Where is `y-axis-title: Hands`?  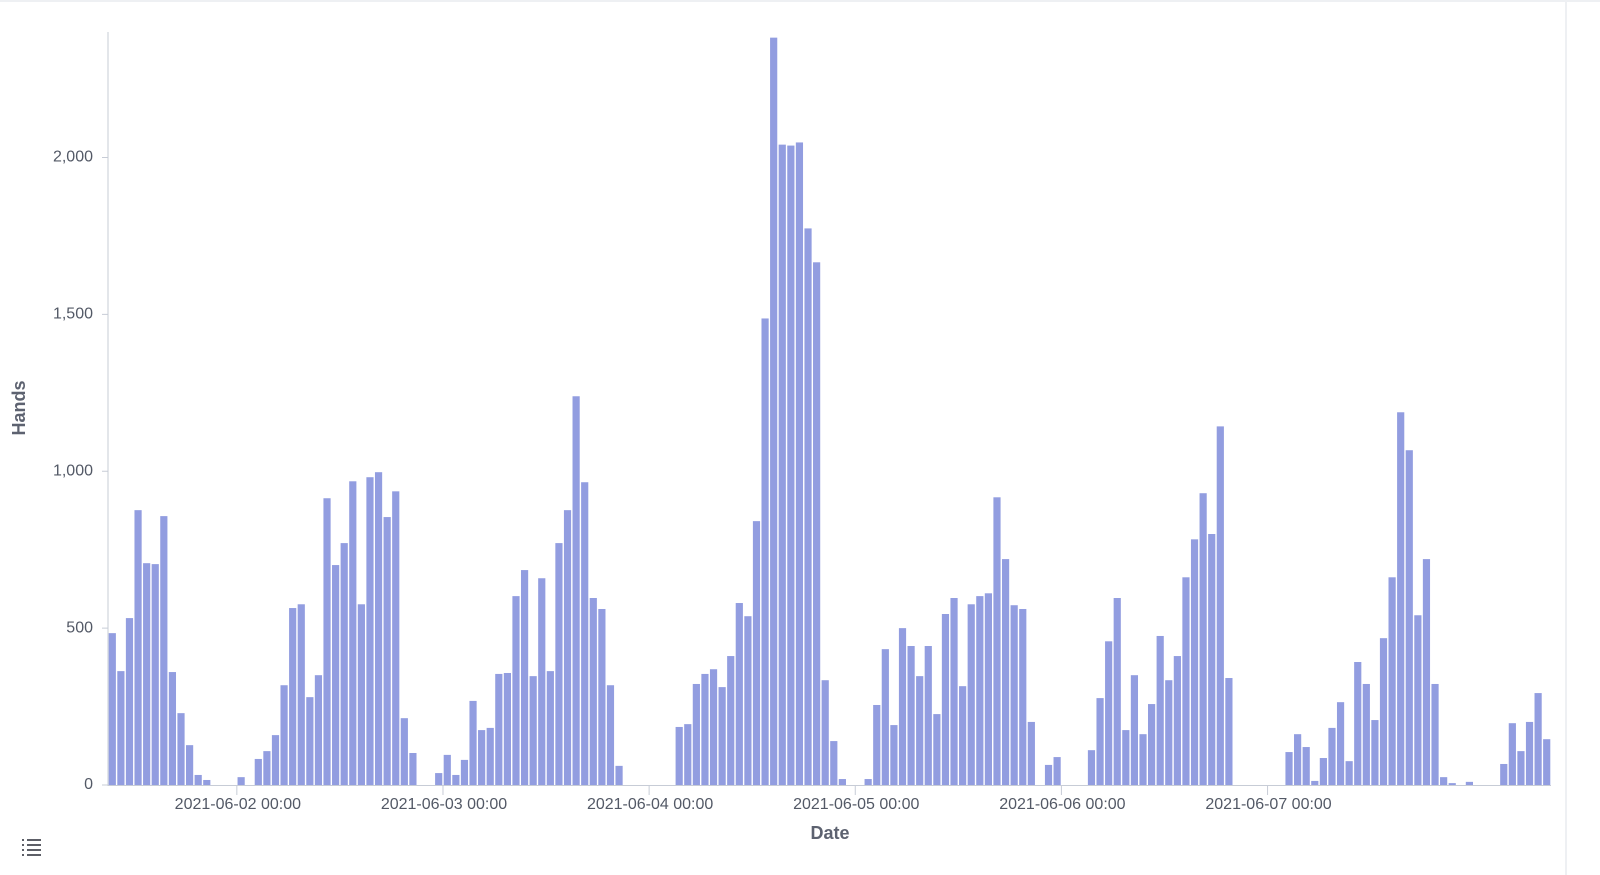
y-axis-title: Hands is located at coordinates (19, 407).